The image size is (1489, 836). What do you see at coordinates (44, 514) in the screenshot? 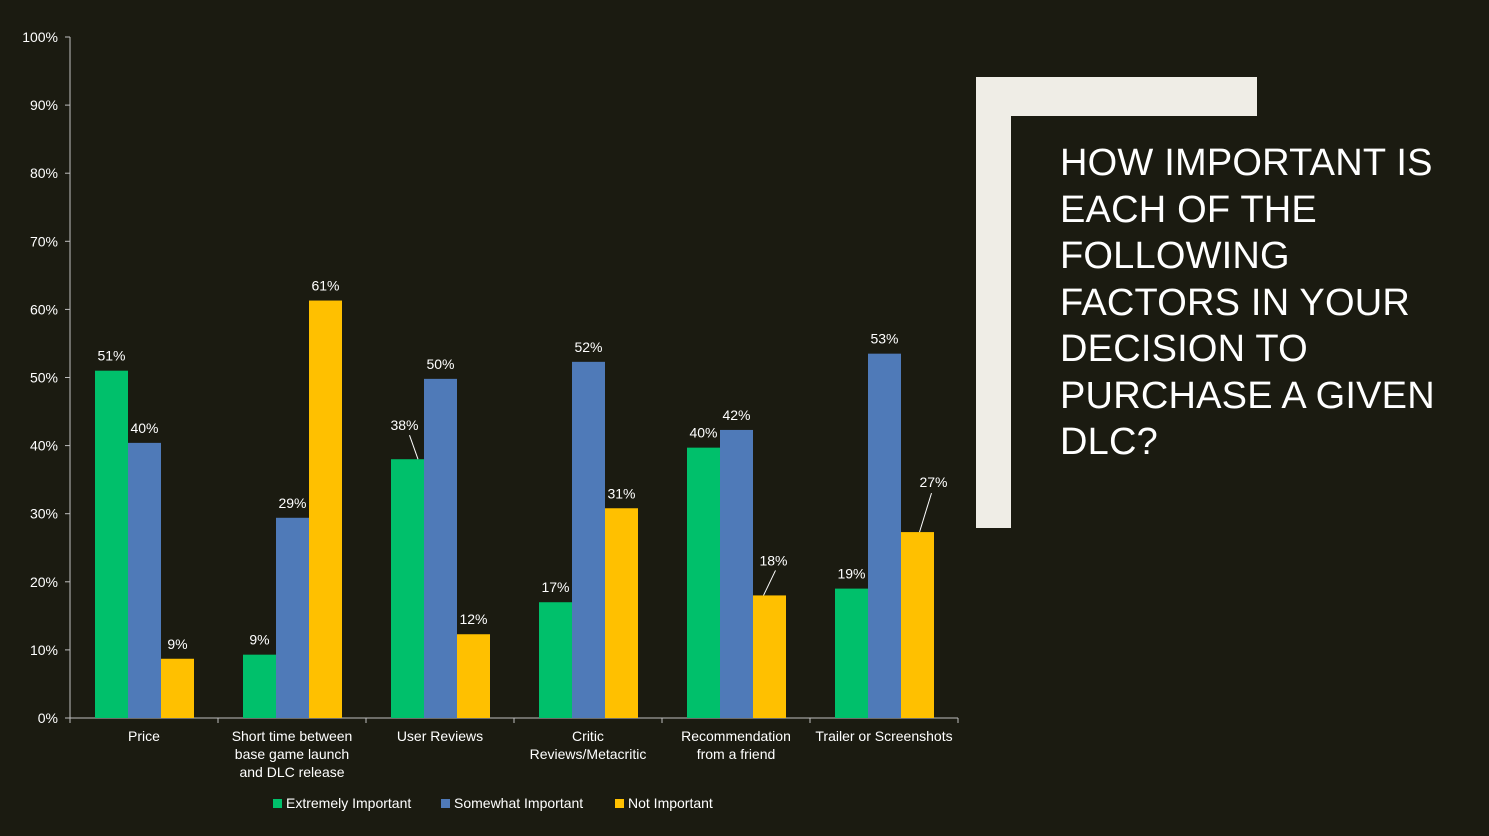
I see `y-tick-label: 30%` at bounding box center [44, 514].